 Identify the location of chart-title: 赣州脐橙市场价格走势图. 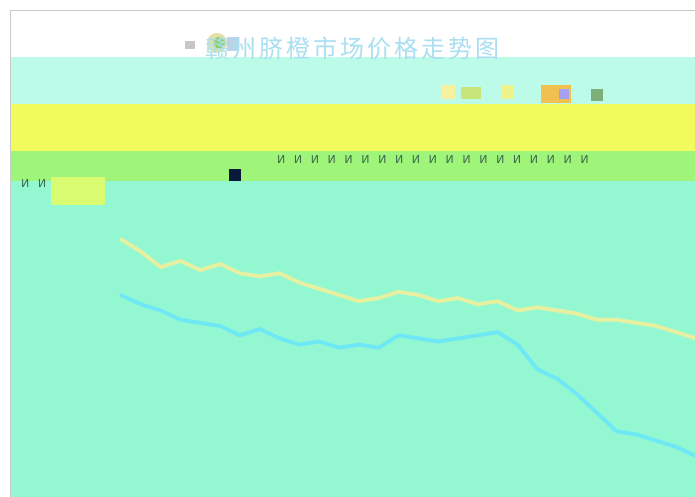
(353, 49).